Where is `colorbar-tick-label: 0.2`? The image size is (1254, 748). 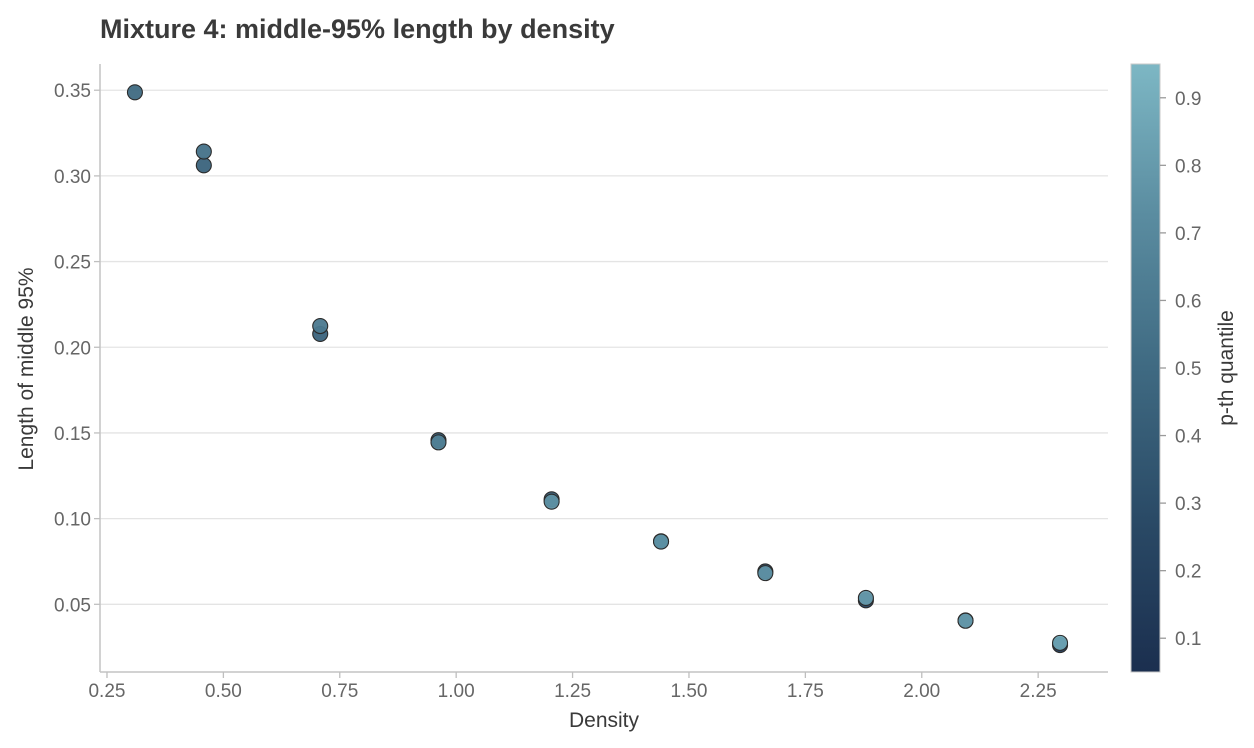 colorbar-tick-label: 0.2 is located at coordinates (1188, 572).